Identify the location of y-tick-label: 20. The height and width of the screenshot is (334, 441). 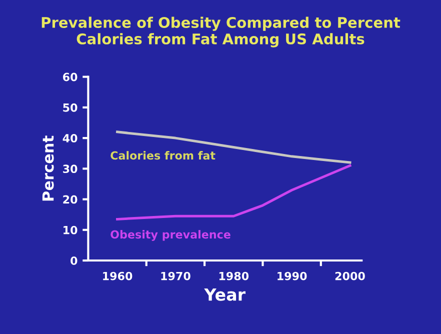
(70, 199).